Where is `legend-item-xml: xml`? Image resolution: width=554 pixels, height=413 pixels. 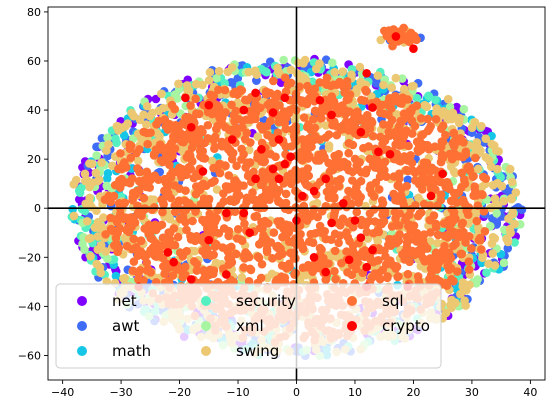 legend-item-xml: xml is located at coordinates (232, 326).